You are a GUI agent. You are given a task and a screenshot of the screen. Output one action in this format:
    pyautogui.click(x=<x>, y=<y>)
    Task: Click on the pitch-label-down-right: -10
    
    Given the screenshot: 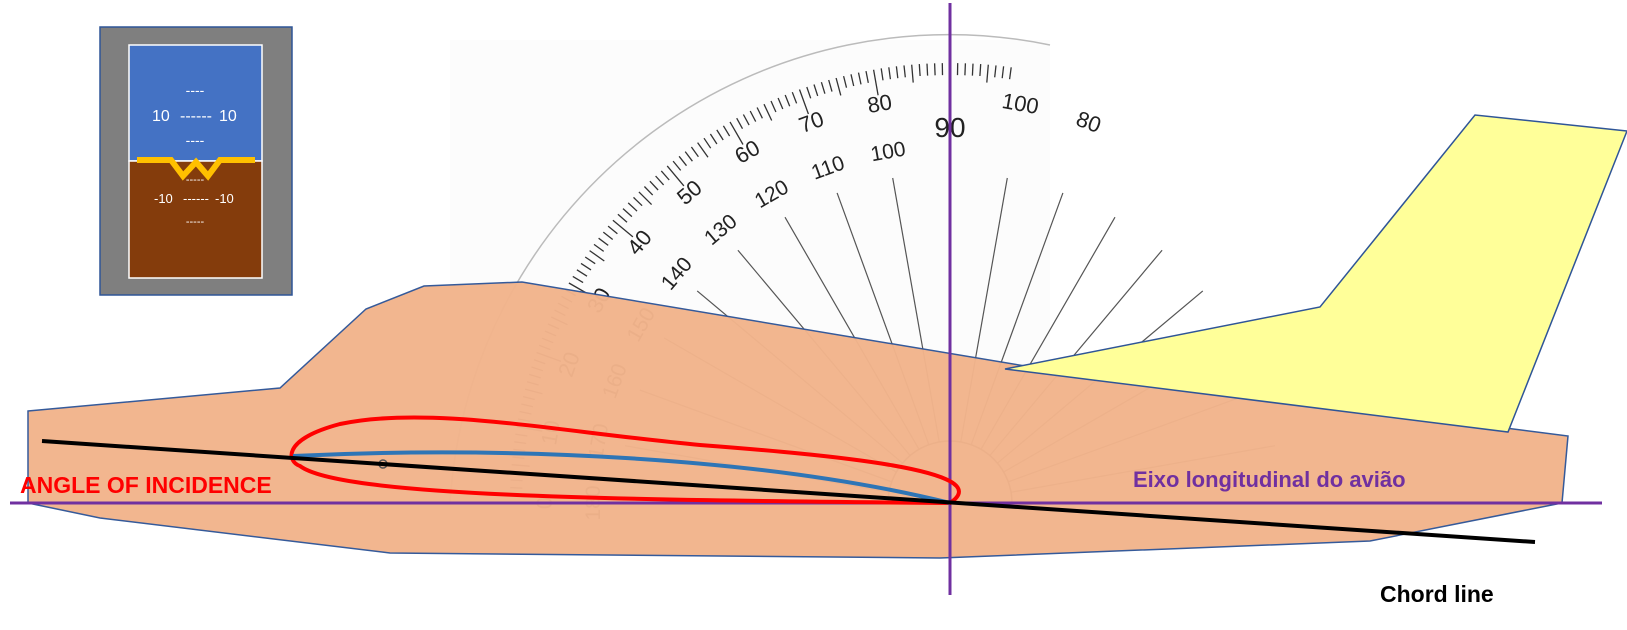 What is the action you would take?
    pyautogui.click(x=224, y=198)
    